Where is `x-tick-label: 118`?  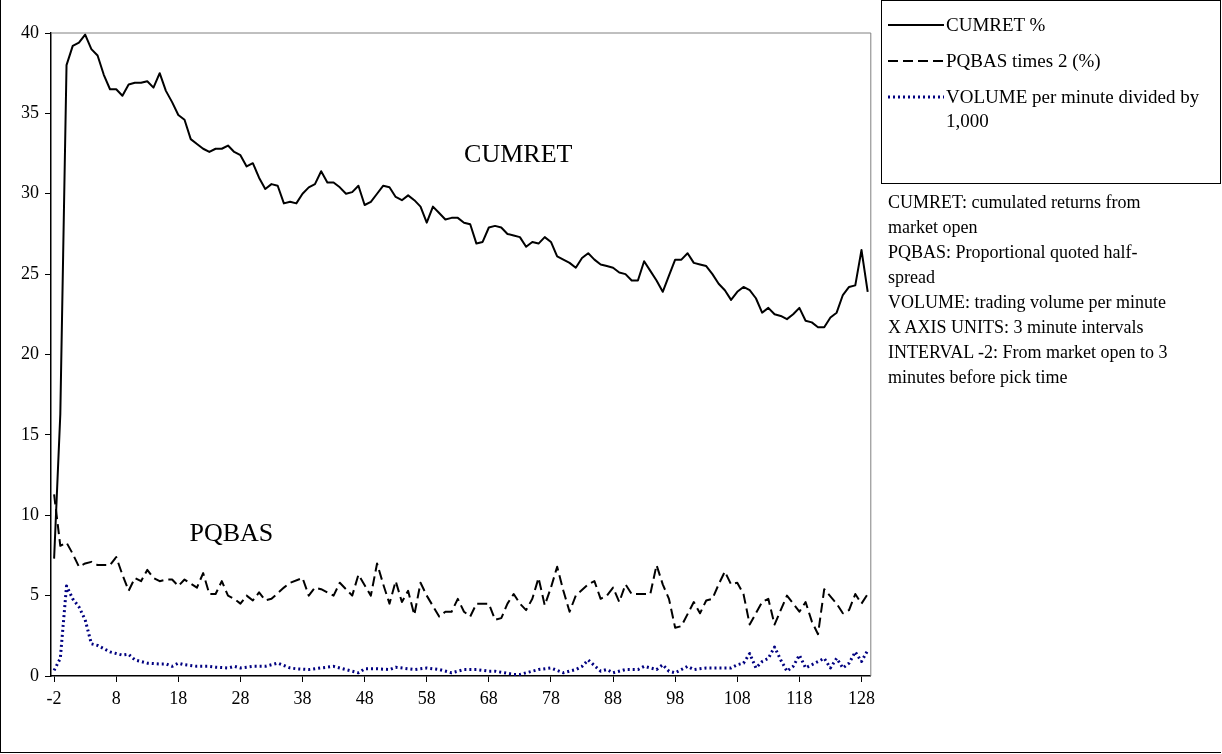
x-tick-label: 118 is located at coordinates (799, 697).